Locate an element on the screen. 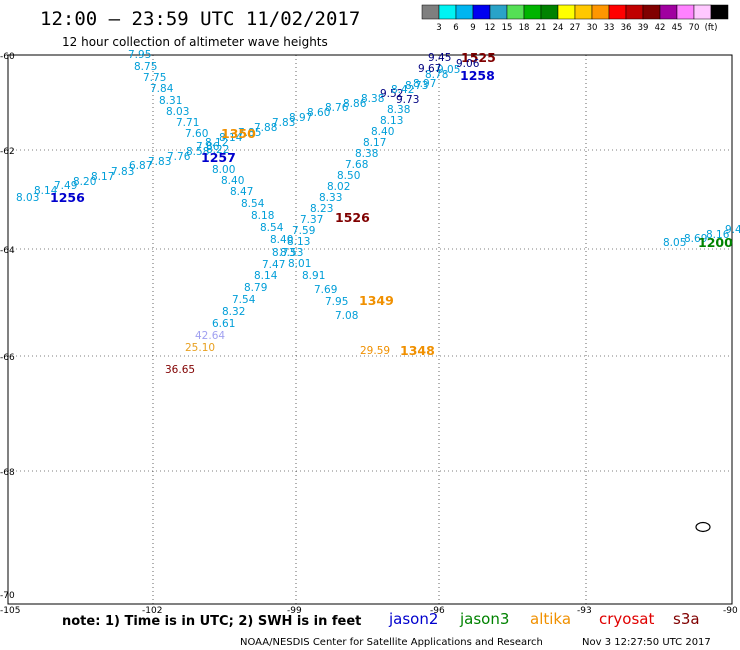 This screenshot has width=740, height=650. swh-value: 8.60 is located at coordinates (318, 113).